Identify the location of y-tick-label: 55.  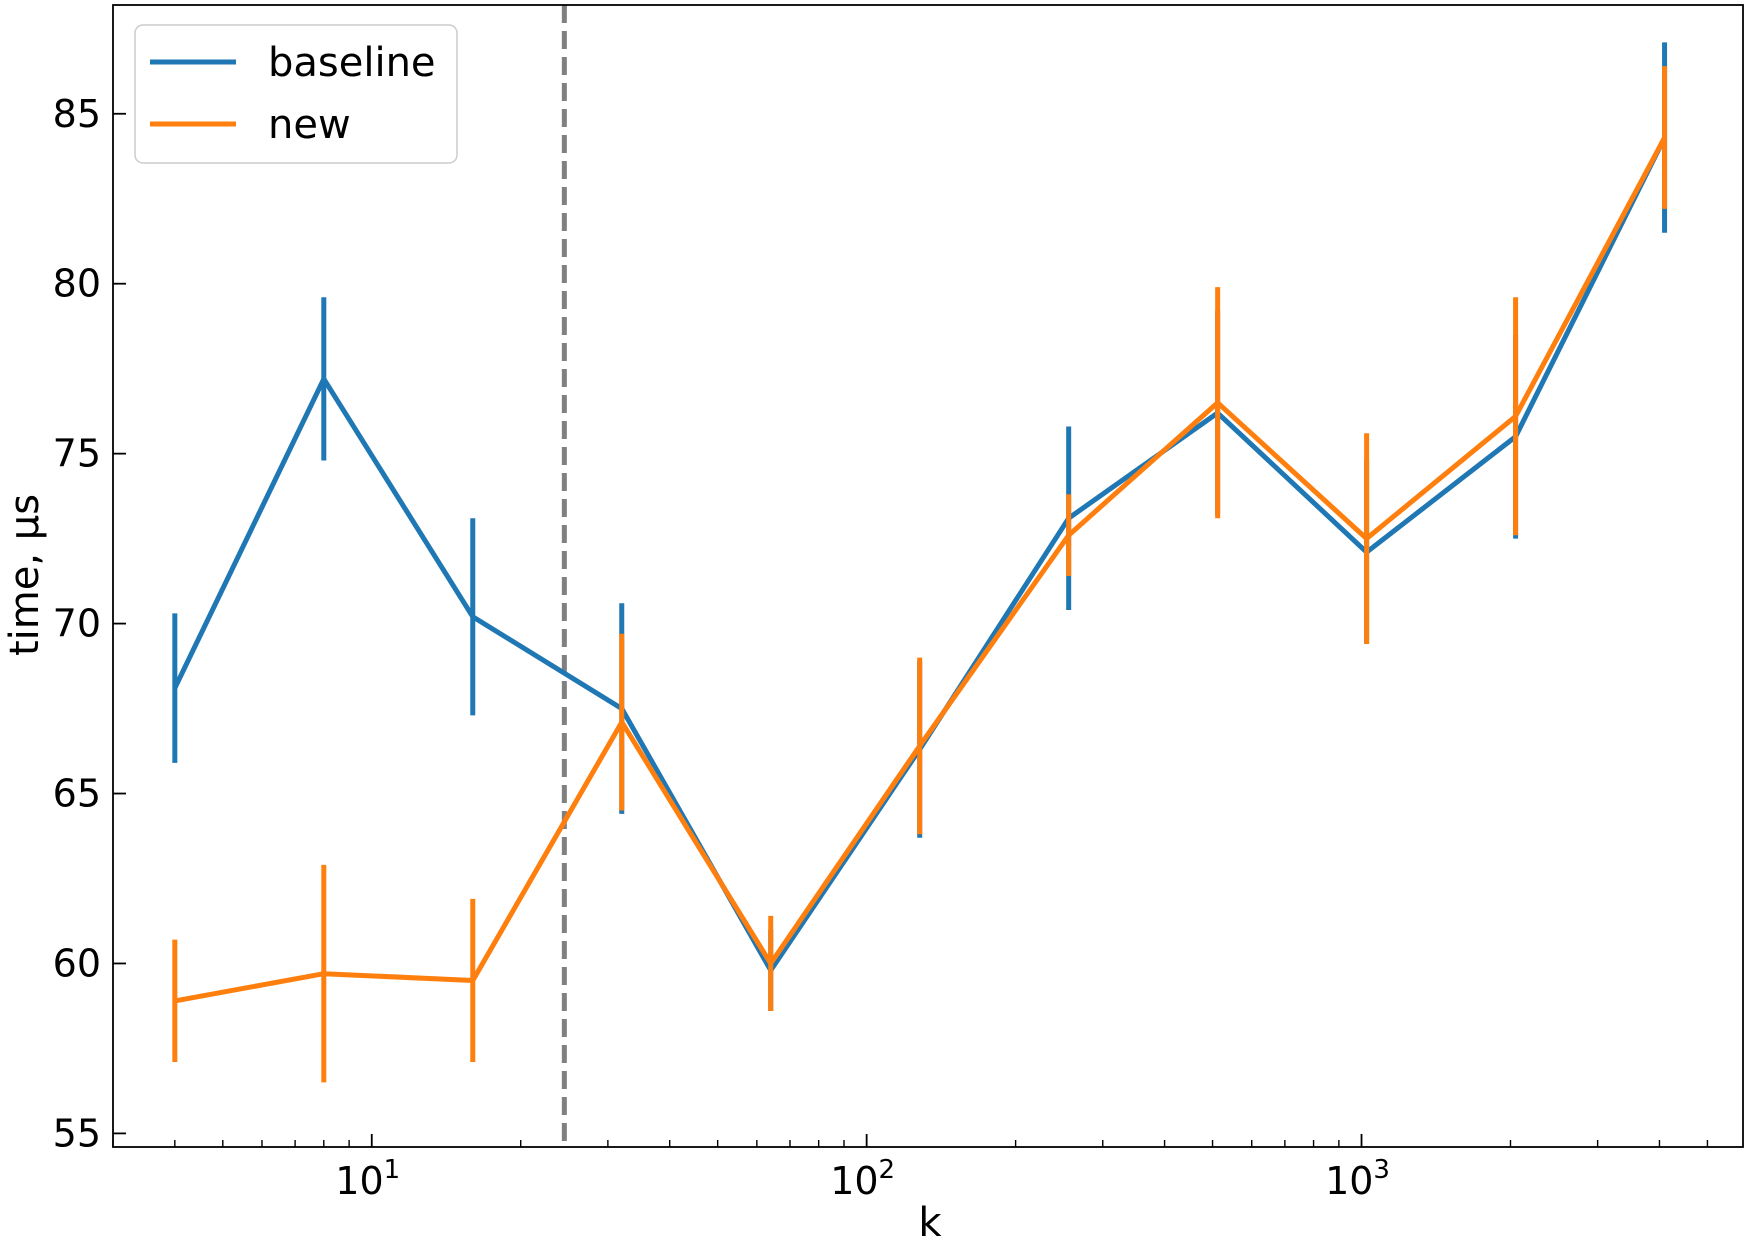
(77, 1133).